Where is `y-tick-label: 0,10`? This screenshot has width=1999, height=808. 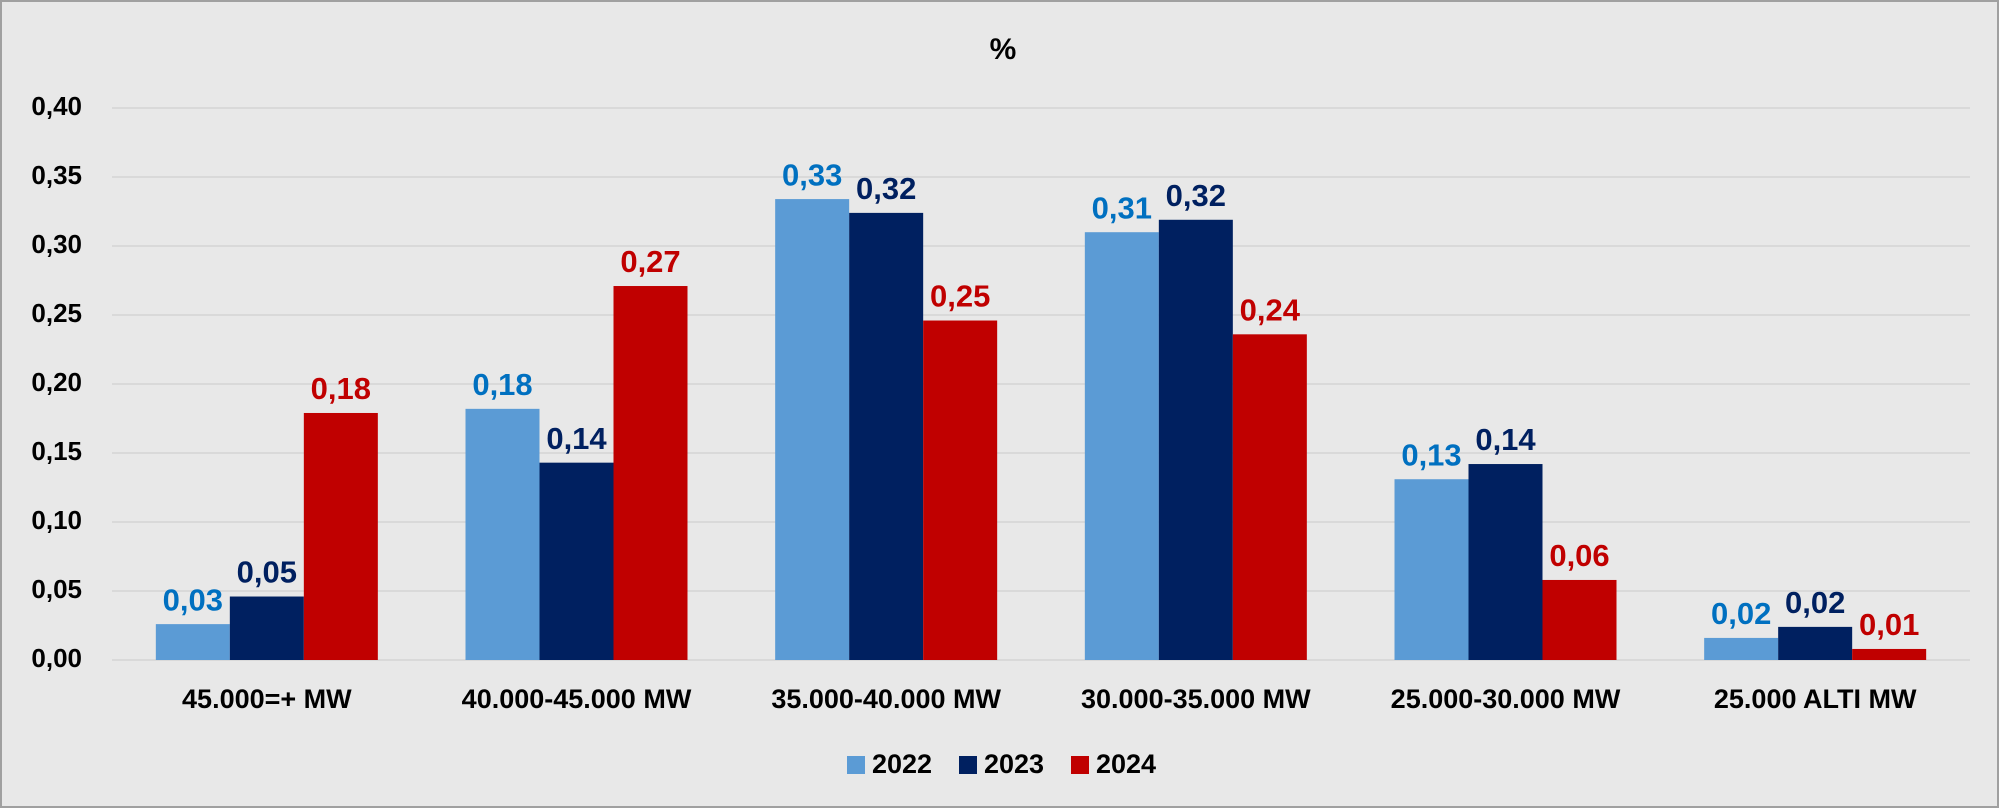 y-tick-label: 0,10 is located at coordinates (56, 520).